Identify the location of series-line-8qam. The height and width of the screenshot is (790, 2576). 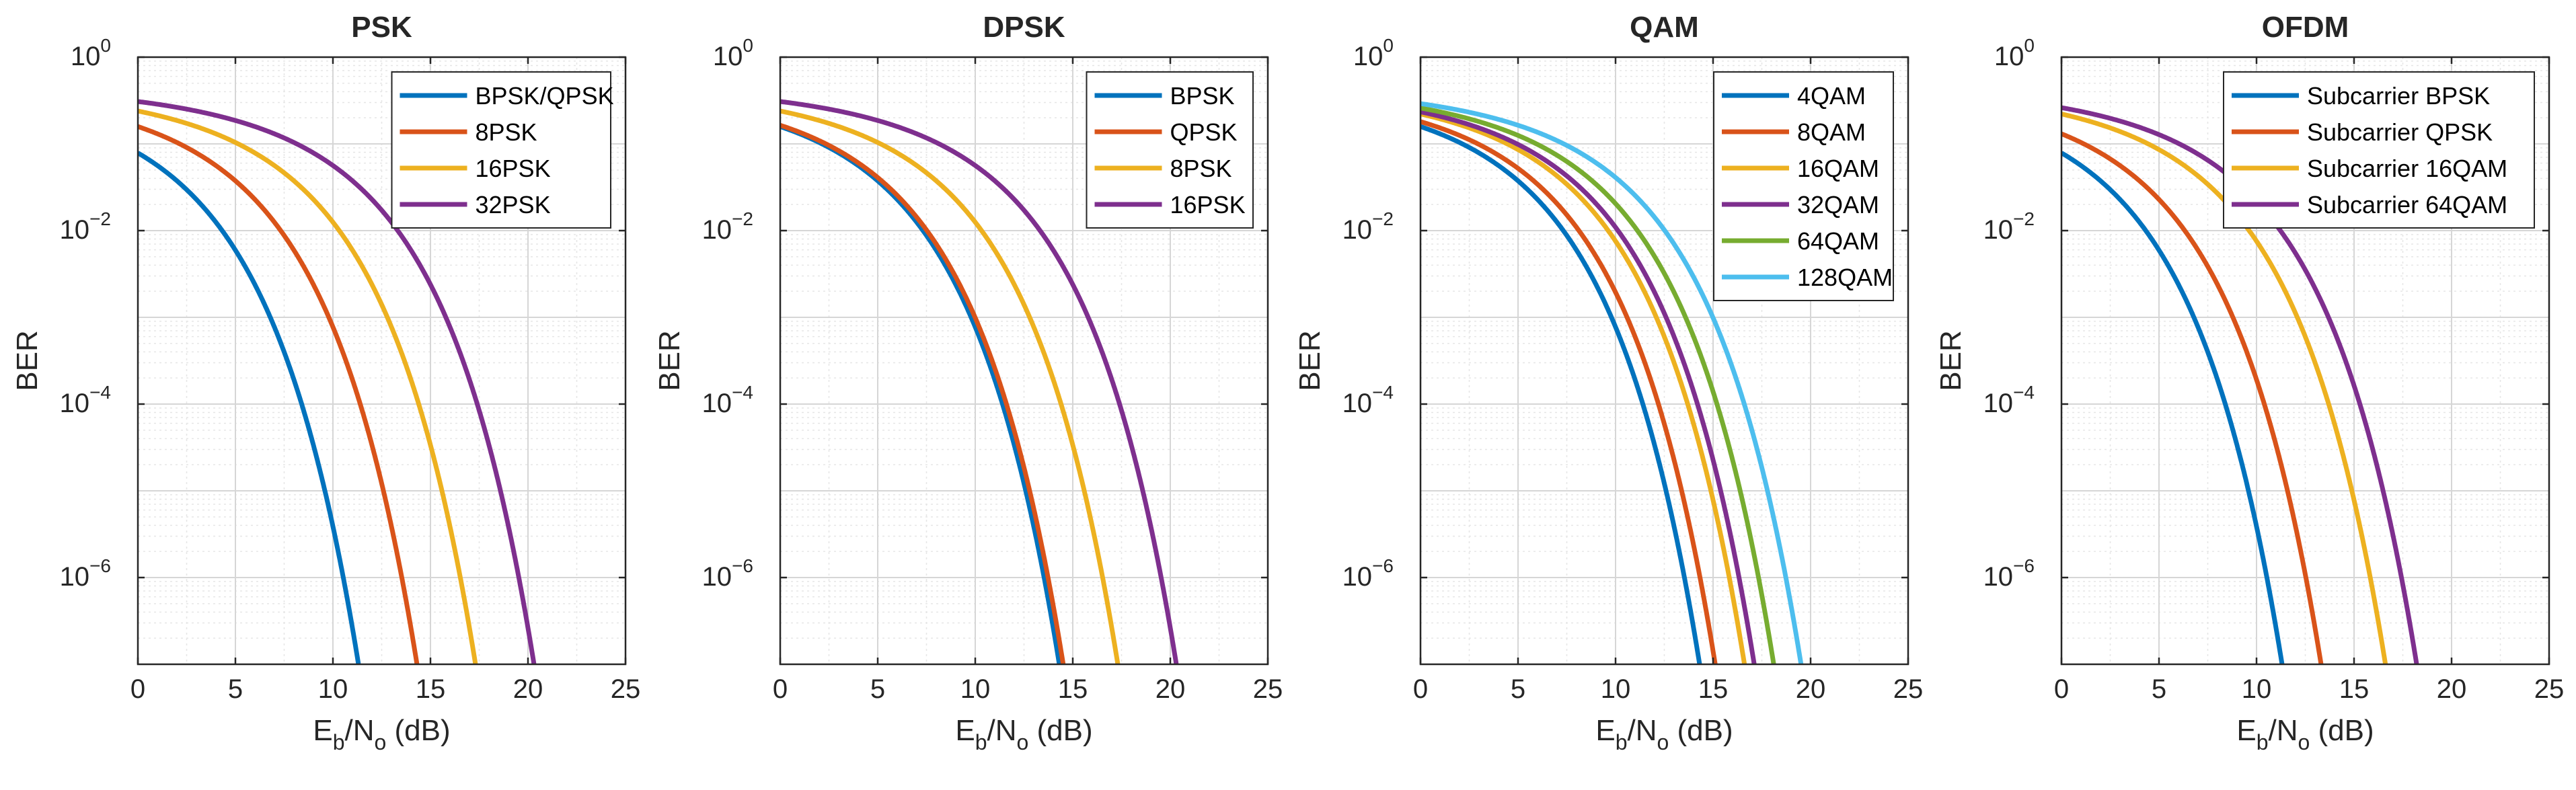
(1569, 391).